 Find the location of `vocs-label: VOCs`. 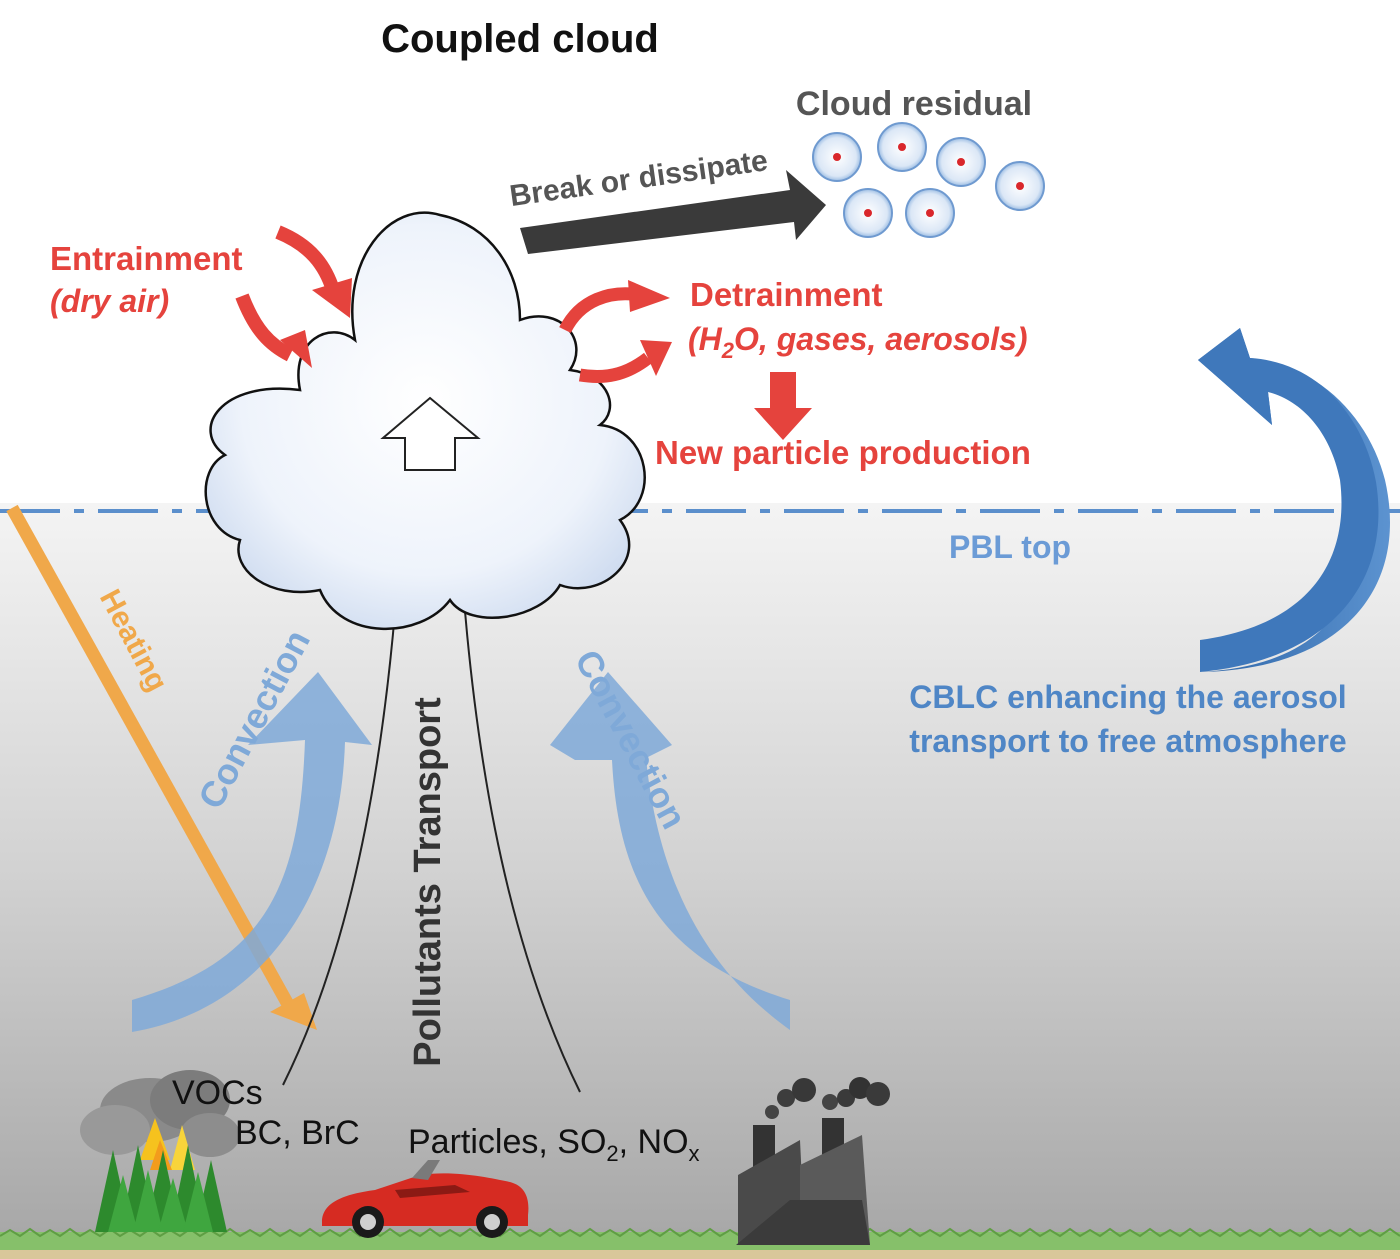

vocs-label: VOCs is located at coordinates (217, 1093).